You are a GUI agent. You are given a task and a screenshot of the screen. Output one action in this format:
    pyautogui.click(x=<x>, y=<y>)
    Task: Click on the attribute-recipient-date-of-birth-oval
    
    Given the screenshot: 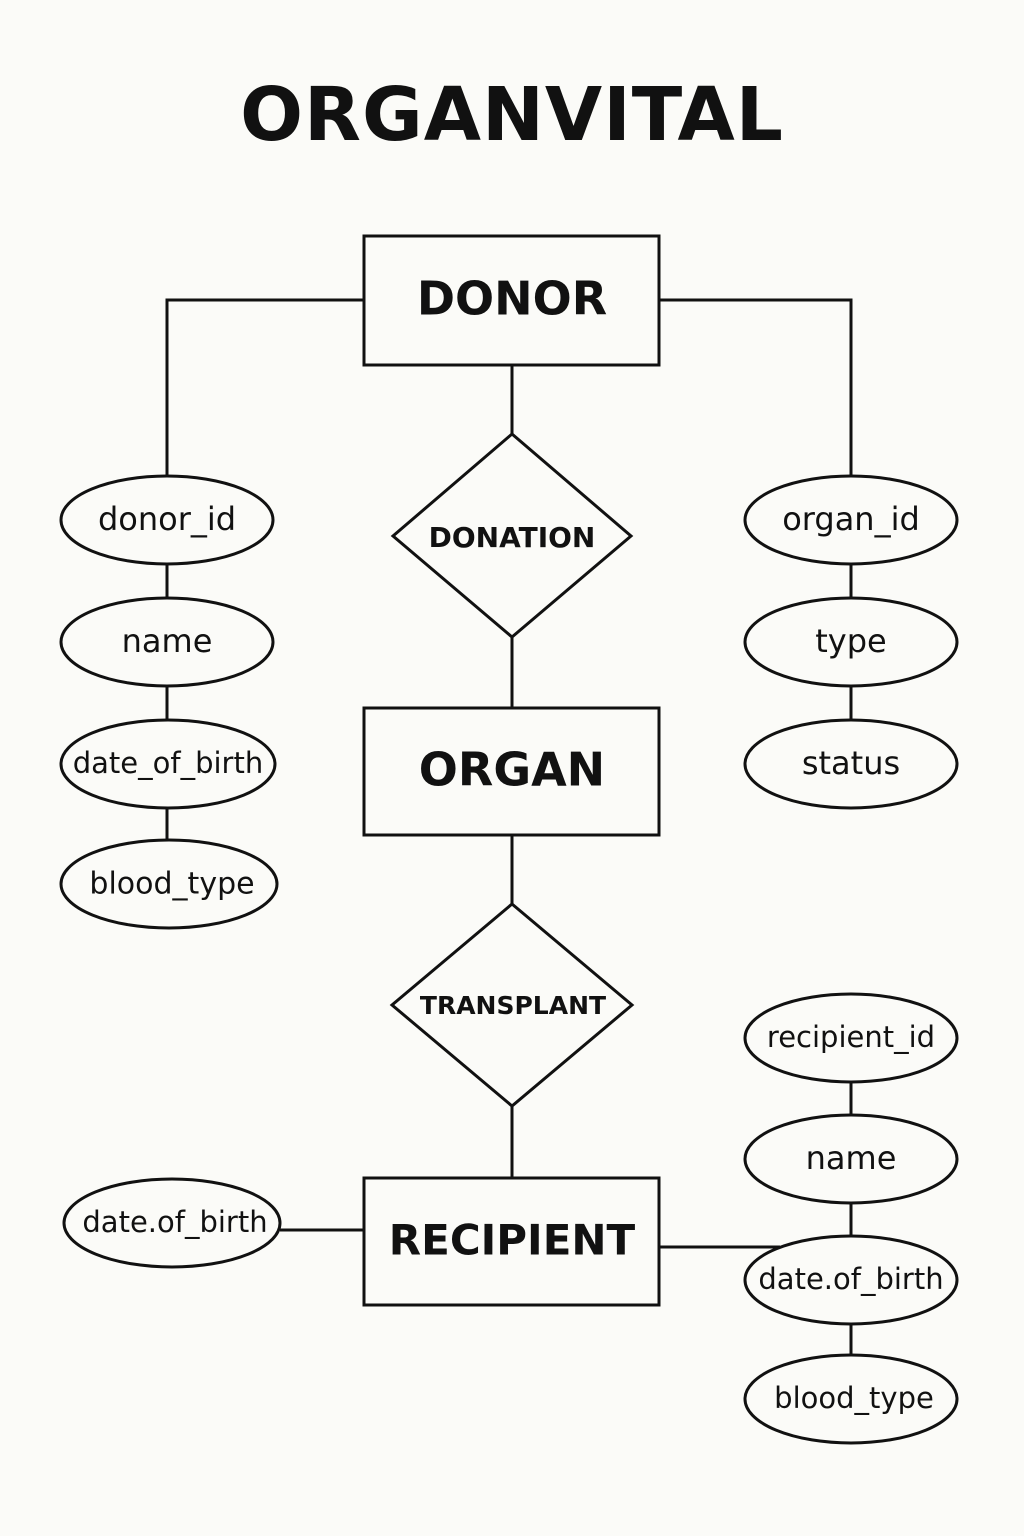 What is the action you would take?
    pyautogui.click(x=851, y=1280)
    